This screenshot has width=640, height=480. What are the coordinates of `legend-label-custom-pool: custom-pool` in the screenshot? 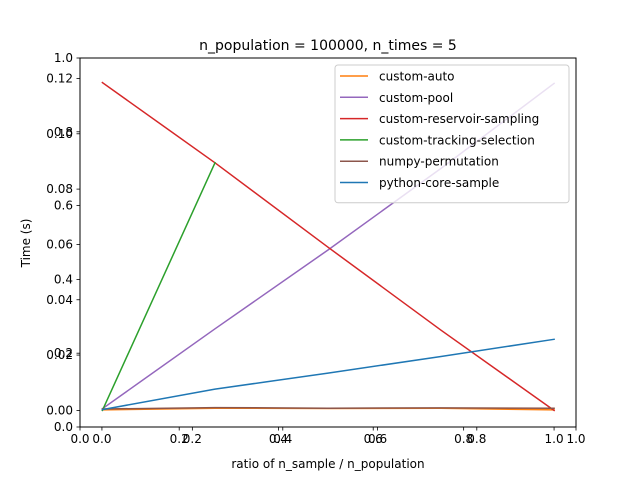 It's located at (416, 98).